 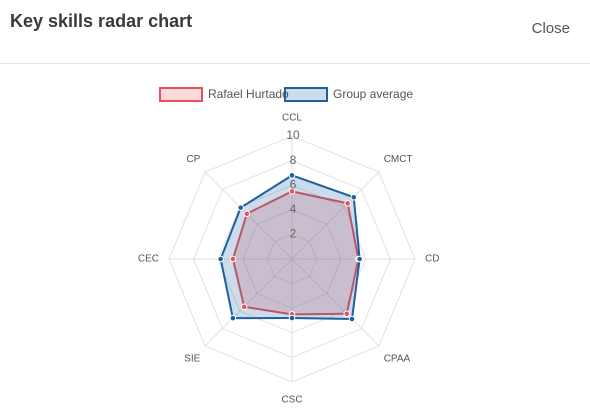 What do you see at coordinates (293, 184) in the screenshot?
I see `r-tick-label: 6` at bounding box center [293, 184].